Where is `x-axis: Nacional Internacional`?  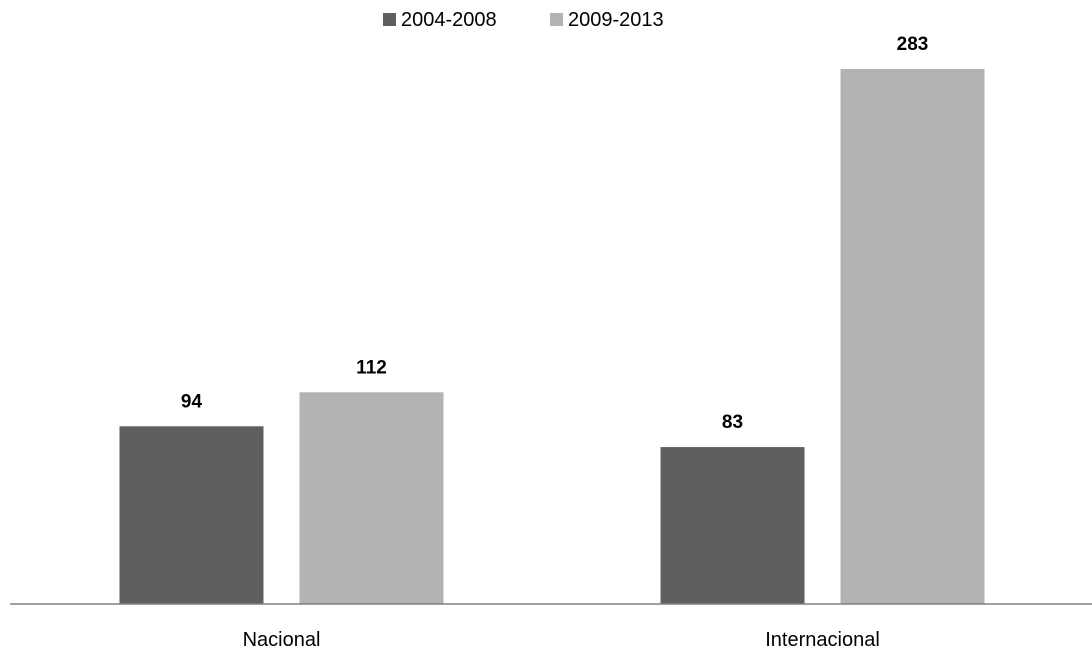 x-axis: Nacional Internacional is located at coordinates (561, 640).